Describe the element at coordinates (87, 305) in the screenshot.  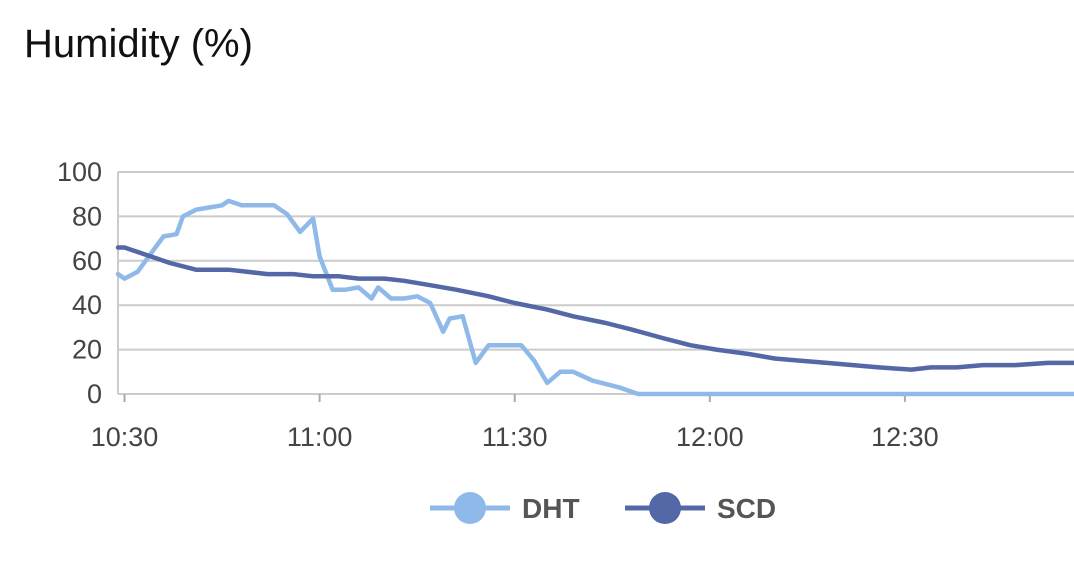
I see `y-tick-label-40: 40` at that location.